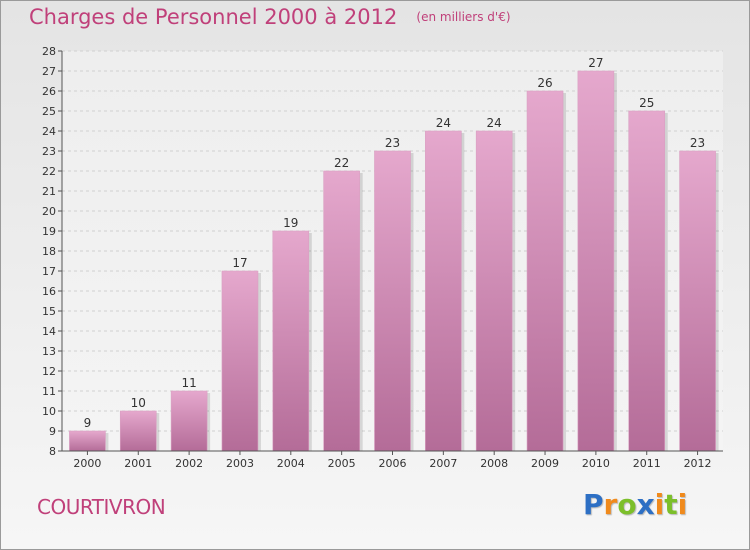 The image size is (750, 550). What do you see at coordinates (138, 463) in the screenshot?
I see `x-tick-label: 2001` at bounding box center [138, 463].